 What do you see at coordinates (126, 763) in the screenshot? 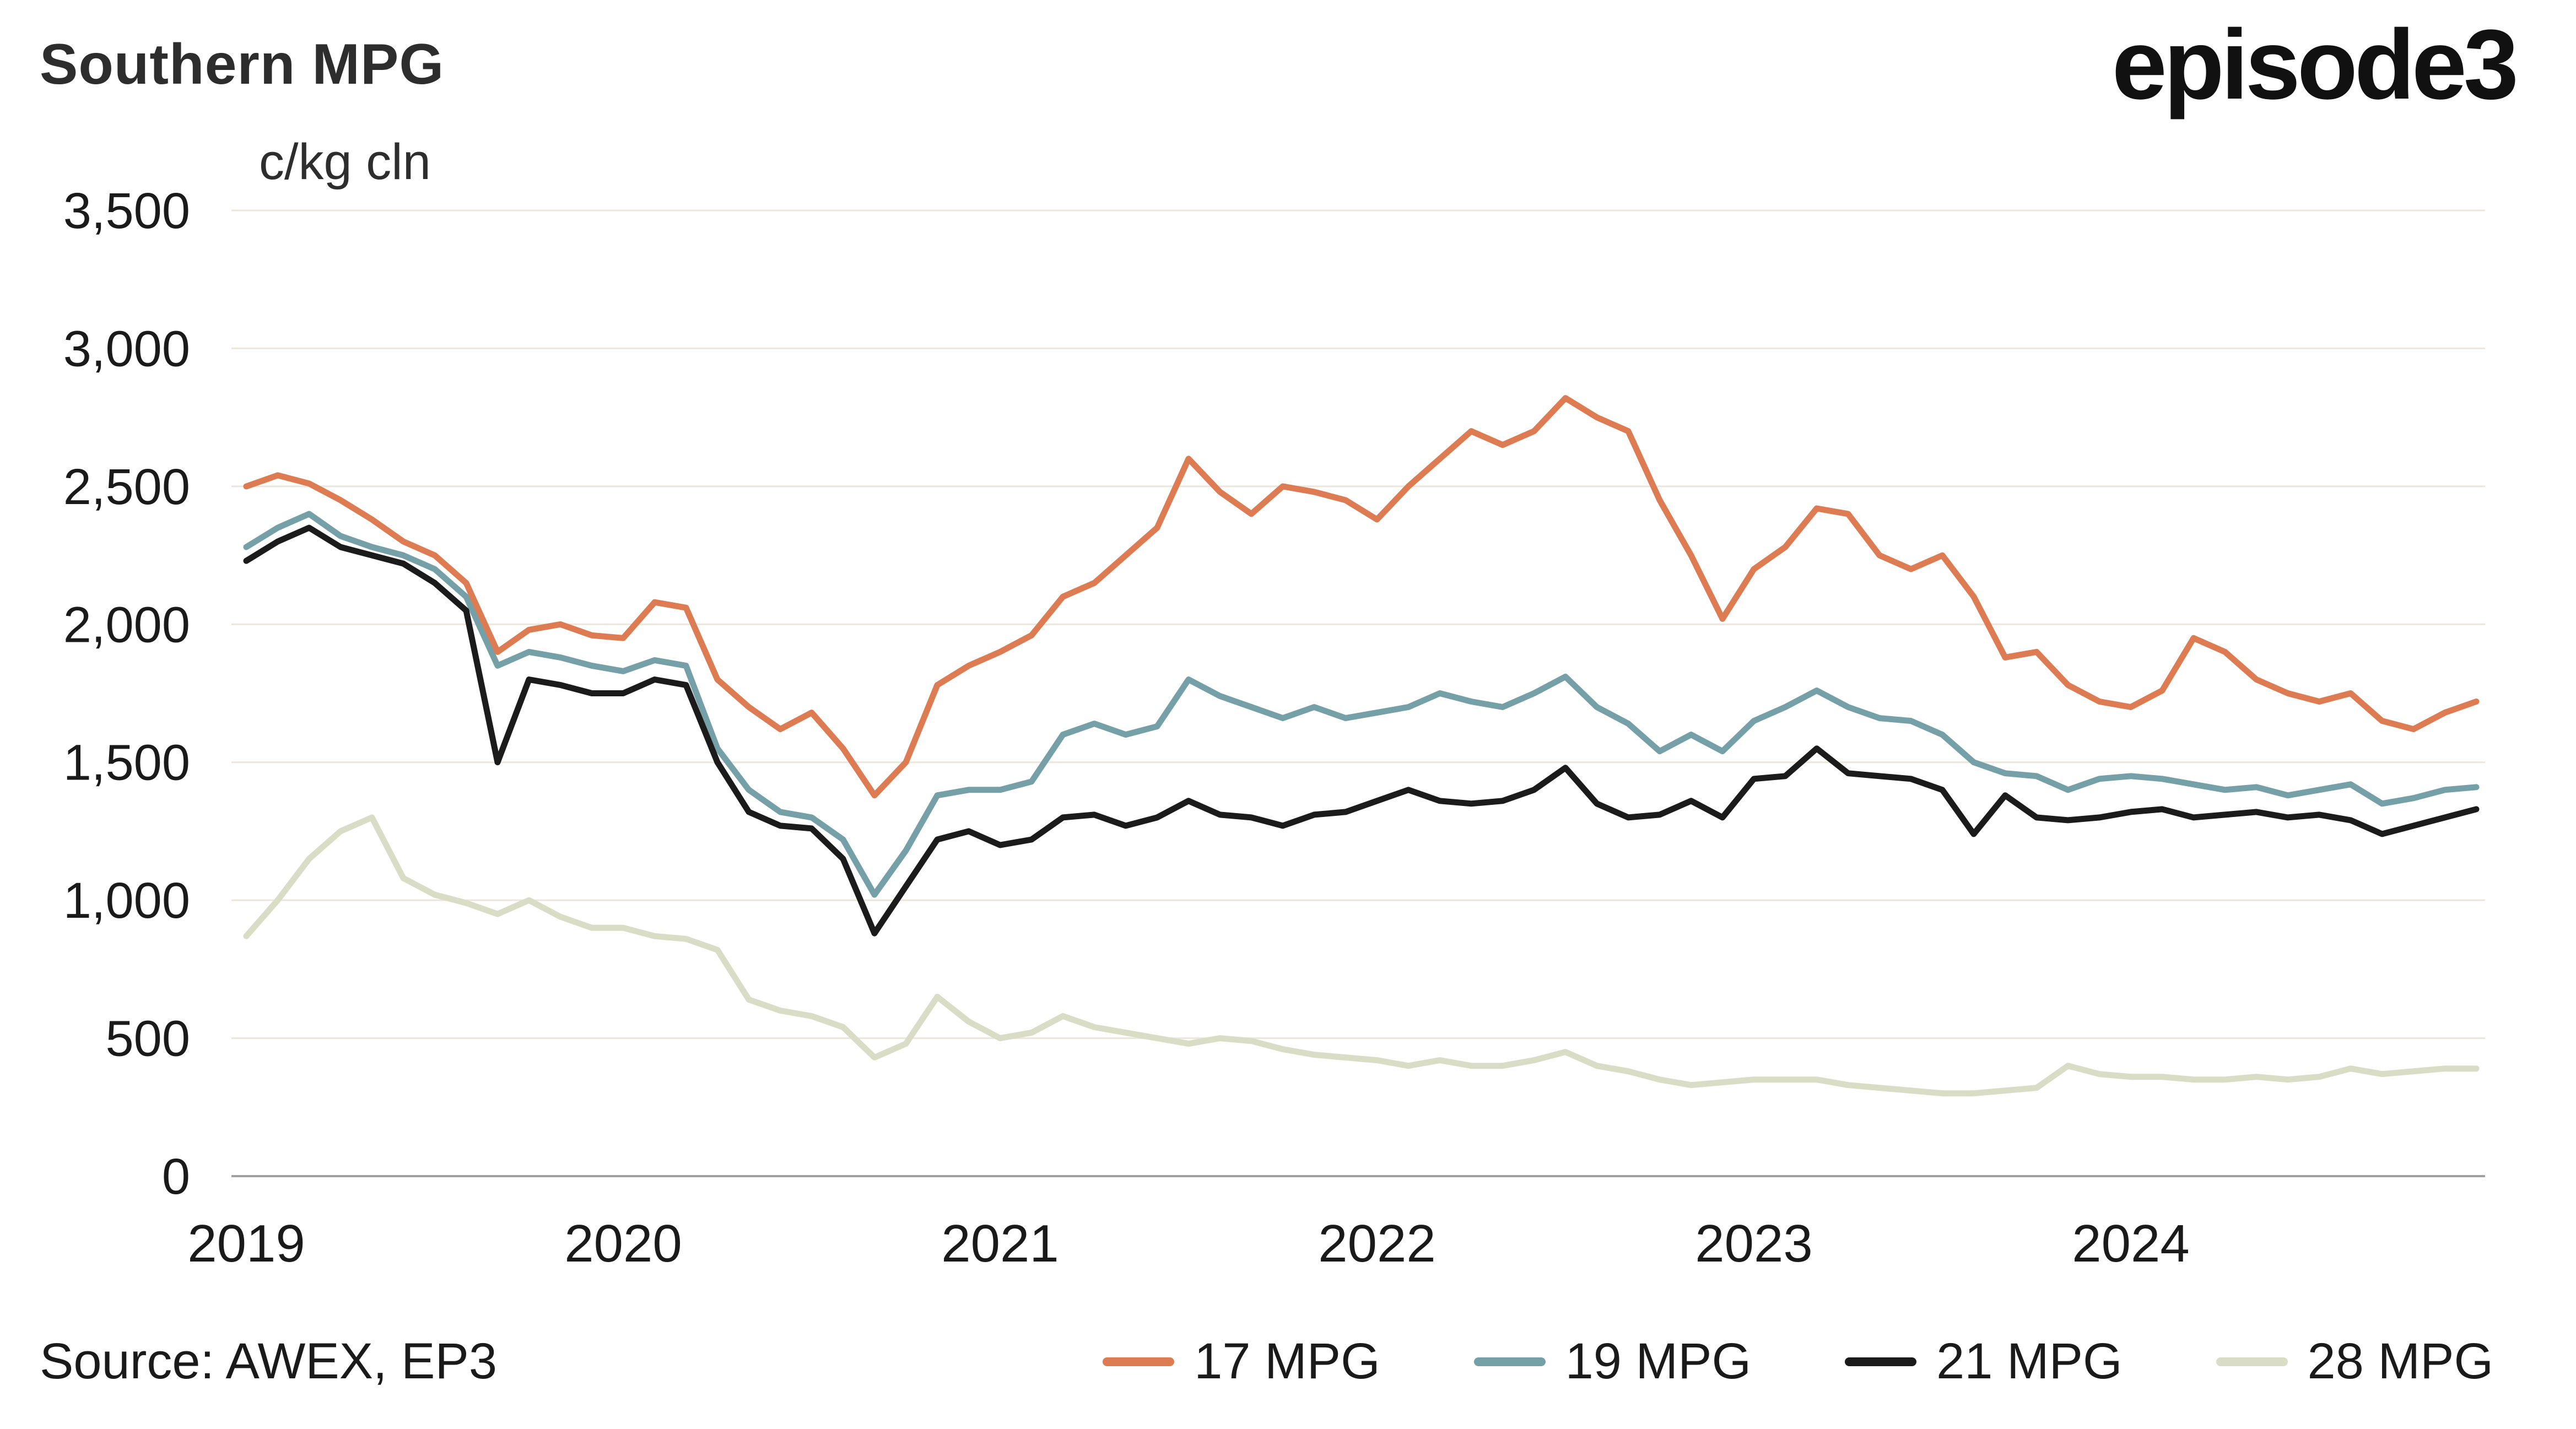
I see `y-tick-label: 1,500` at bounding box center [126, 763].